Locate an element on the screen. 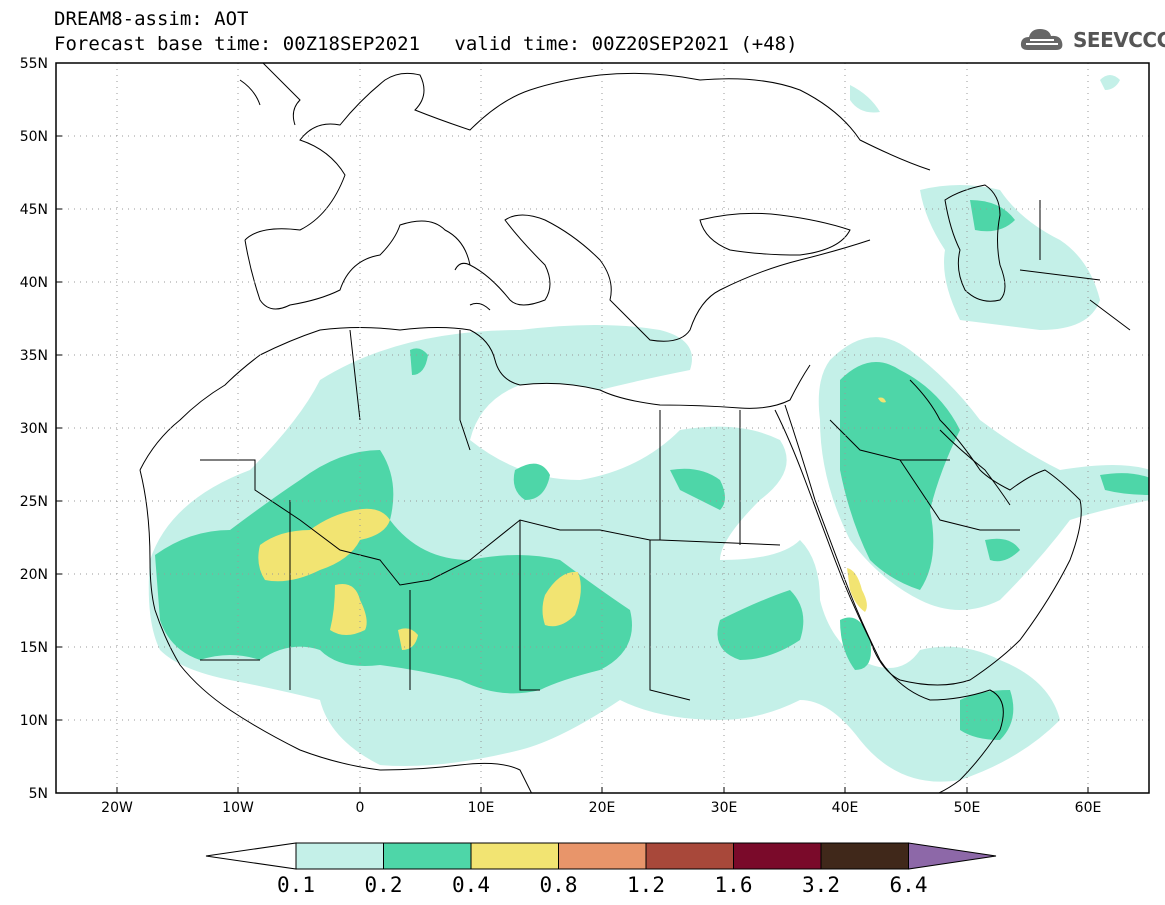 The image size is (1165, 905). longitude-labels: 20W 10W 0 10E 20E 30E 40E 50E 60E is located at coordinates (601, 808).